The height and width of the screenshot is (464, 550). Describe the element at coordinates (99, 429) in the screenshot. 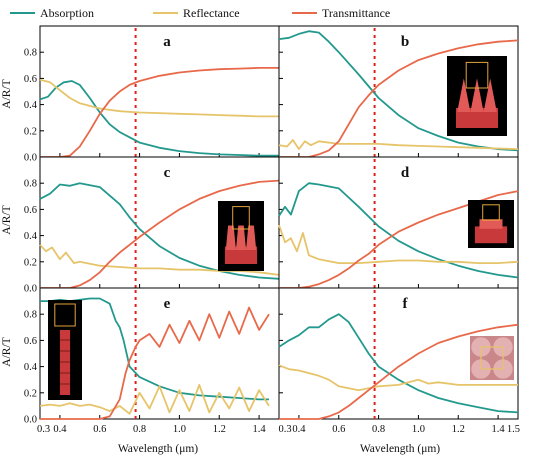

I see `x-tick-label-e-2: 0.6` at that location.